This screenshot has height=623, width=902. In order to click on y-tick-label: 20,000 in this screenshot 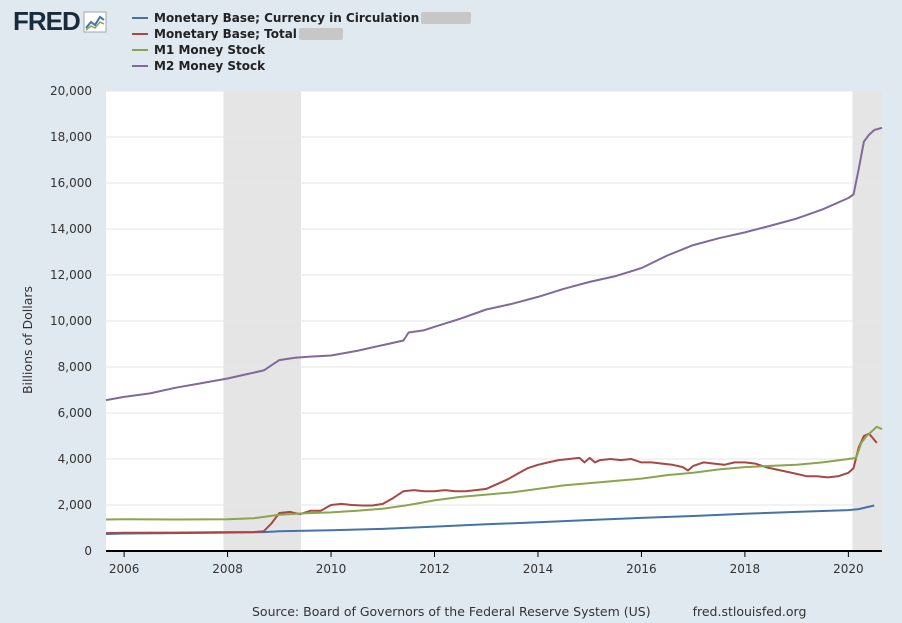, I will do `click(71, 91)`.